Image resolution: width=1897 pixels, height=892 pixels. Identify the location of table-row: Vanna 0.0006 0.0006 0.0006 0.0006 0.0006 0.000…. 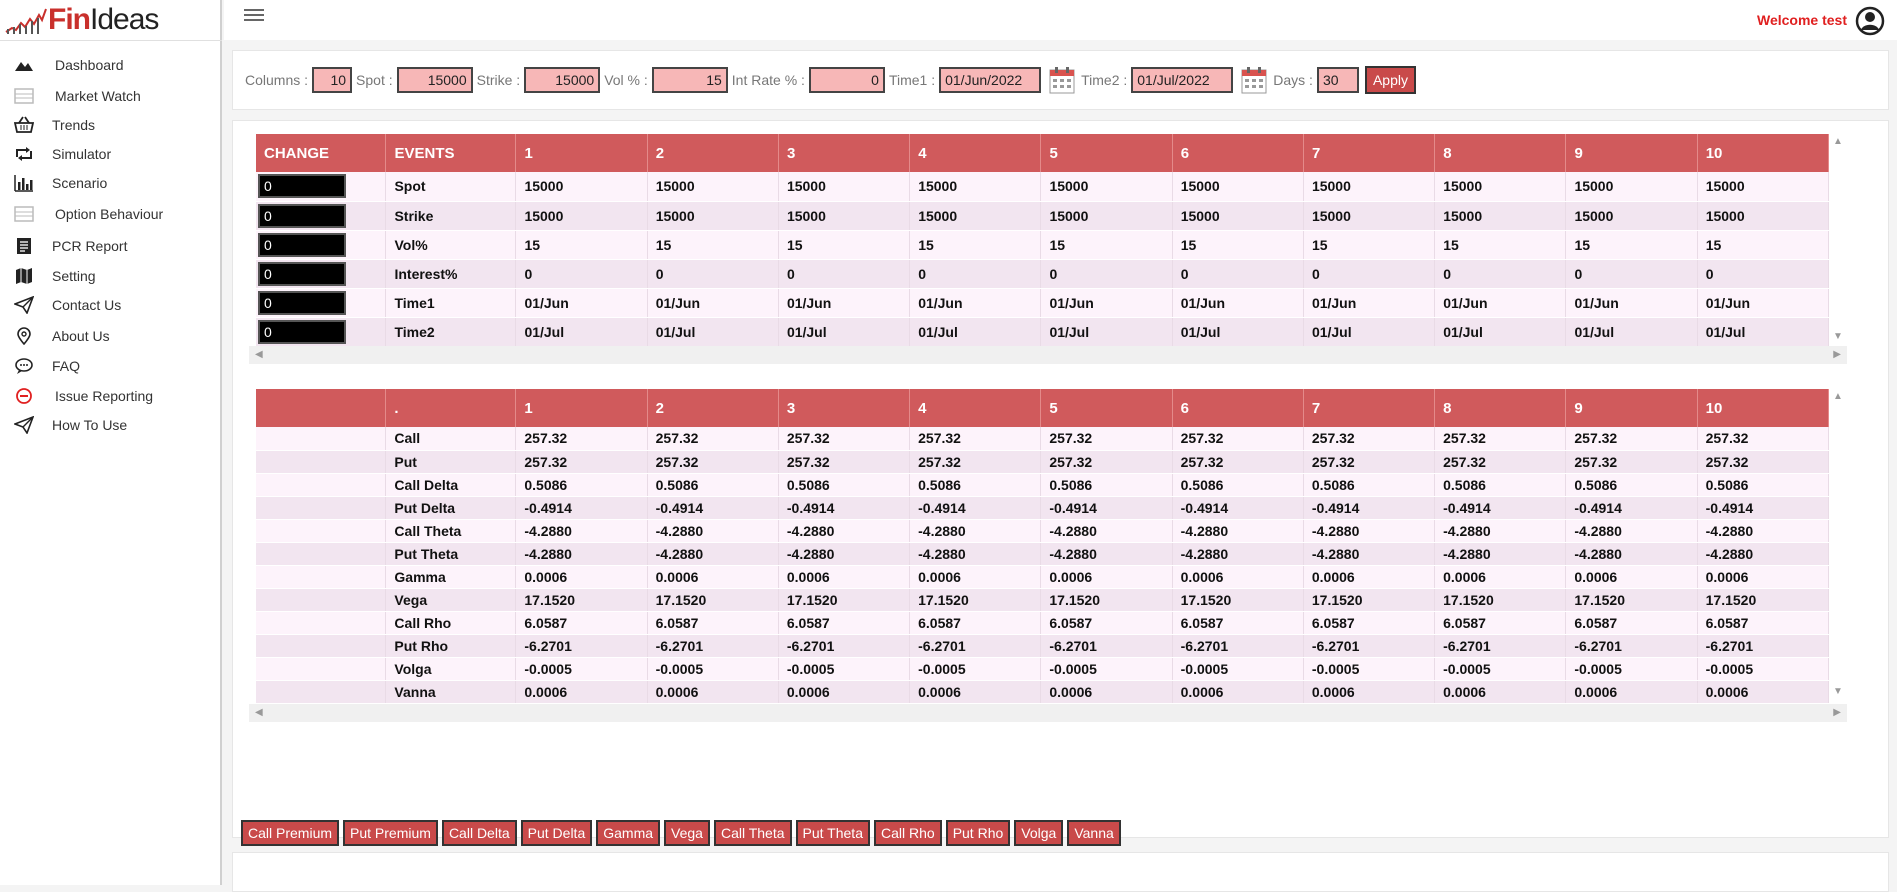
(1043, 692).